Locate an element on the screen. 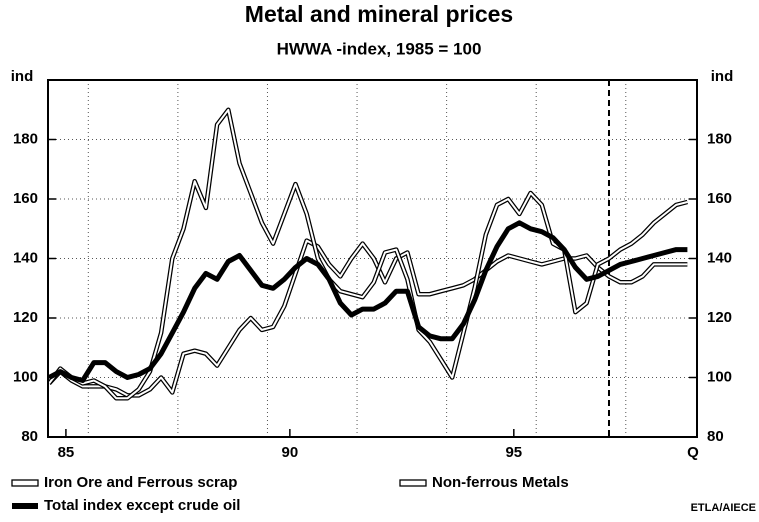 This screenshot has width=759, height=522. y2-tick-label: 80 is located at coordinates (715, 436).